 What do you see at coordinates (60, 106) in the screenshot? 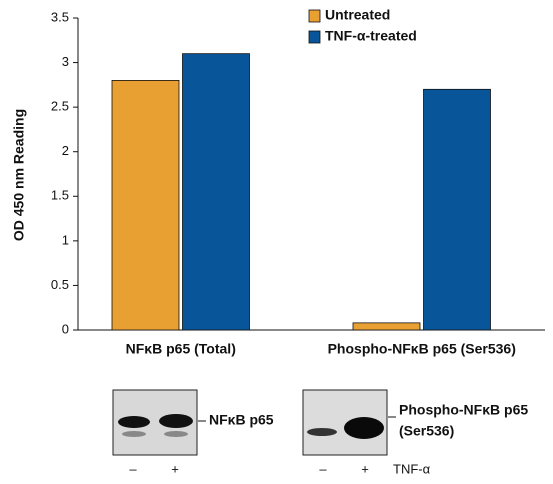
I see `y-tick-label: 2.5` at bounding box center [60, 106].